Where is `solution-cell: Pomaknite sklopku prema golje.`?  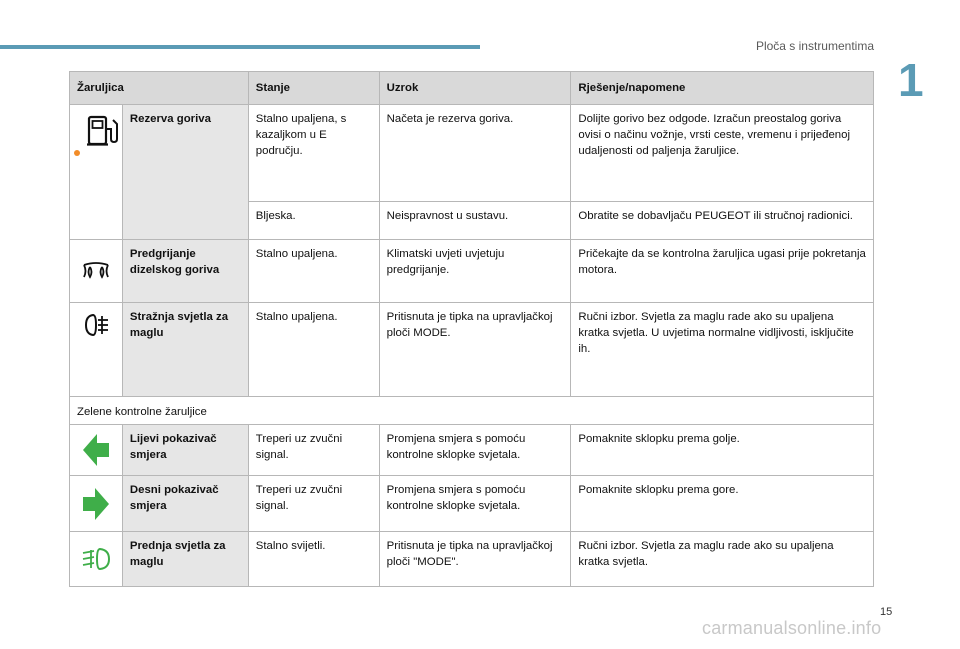
solution-cell: Pomaknite sklopku prema golje. is located at coordinates (722, 450).